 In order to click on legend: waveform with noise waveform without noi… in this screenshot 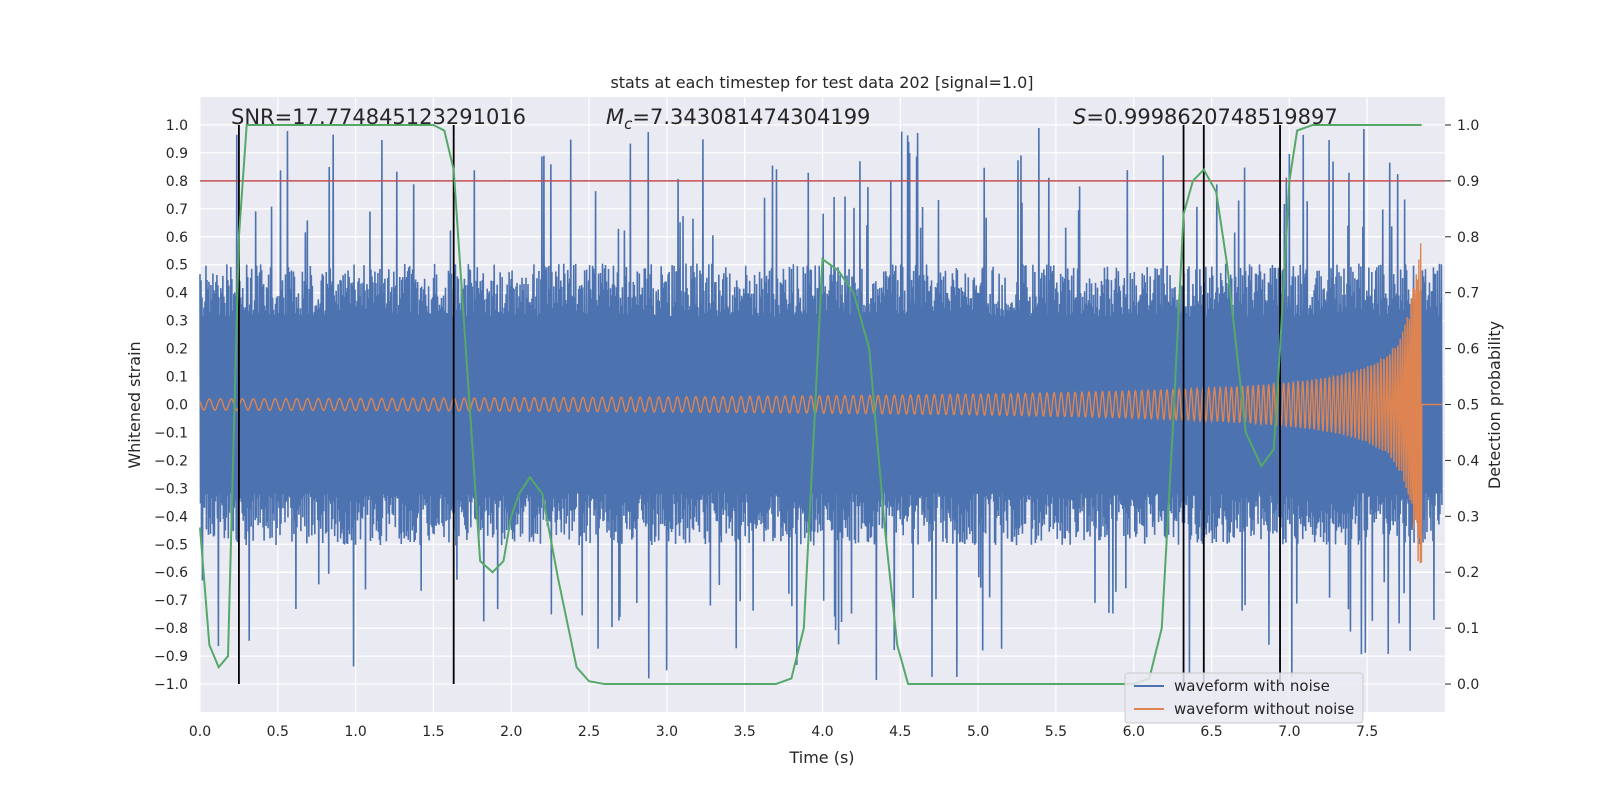, I will do `click(1244, 698)`.